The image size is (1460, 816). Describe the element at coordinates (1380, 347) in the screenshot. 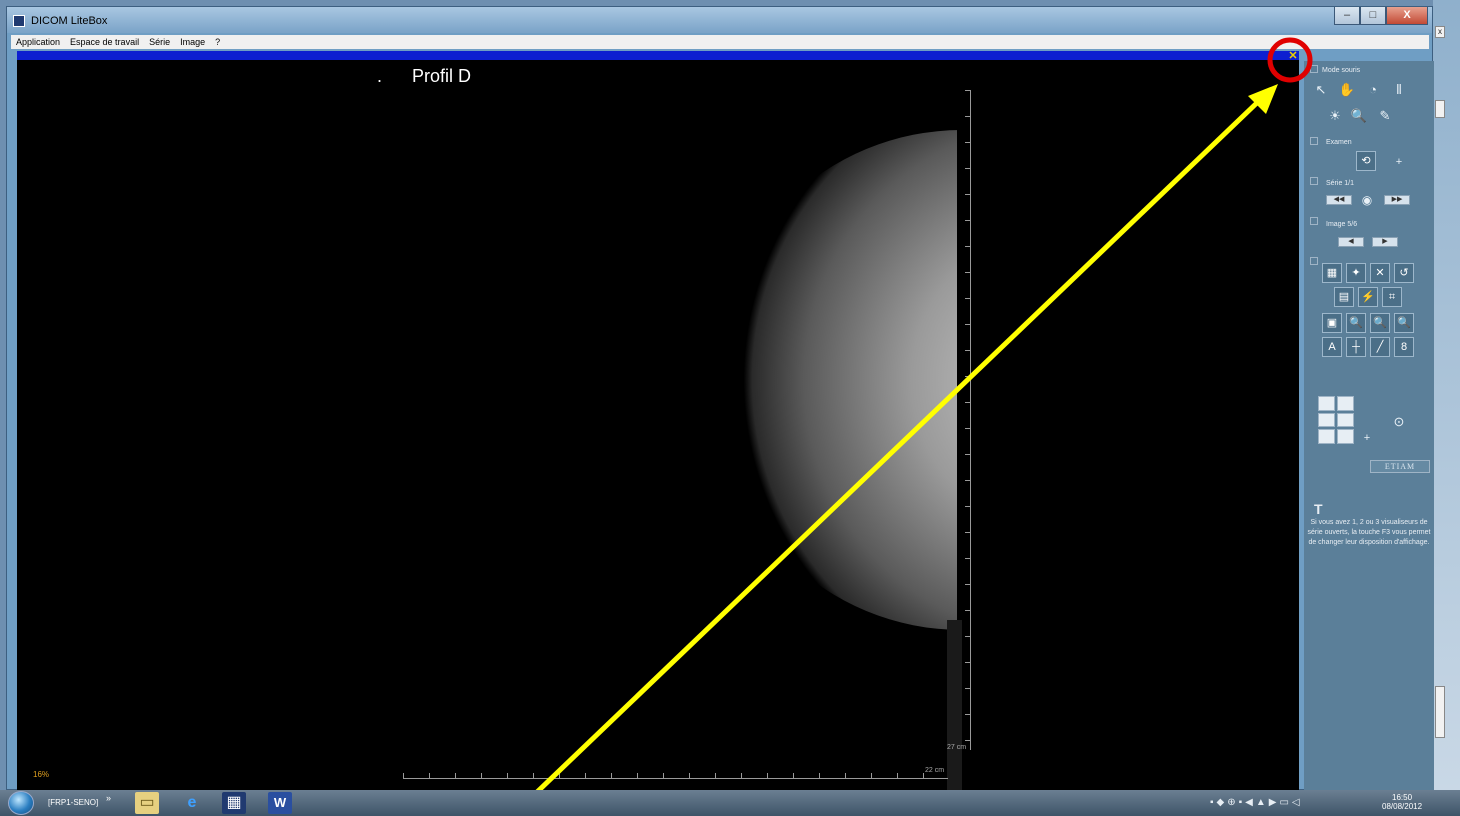

I see `measure-line-button: ╱` at that location.